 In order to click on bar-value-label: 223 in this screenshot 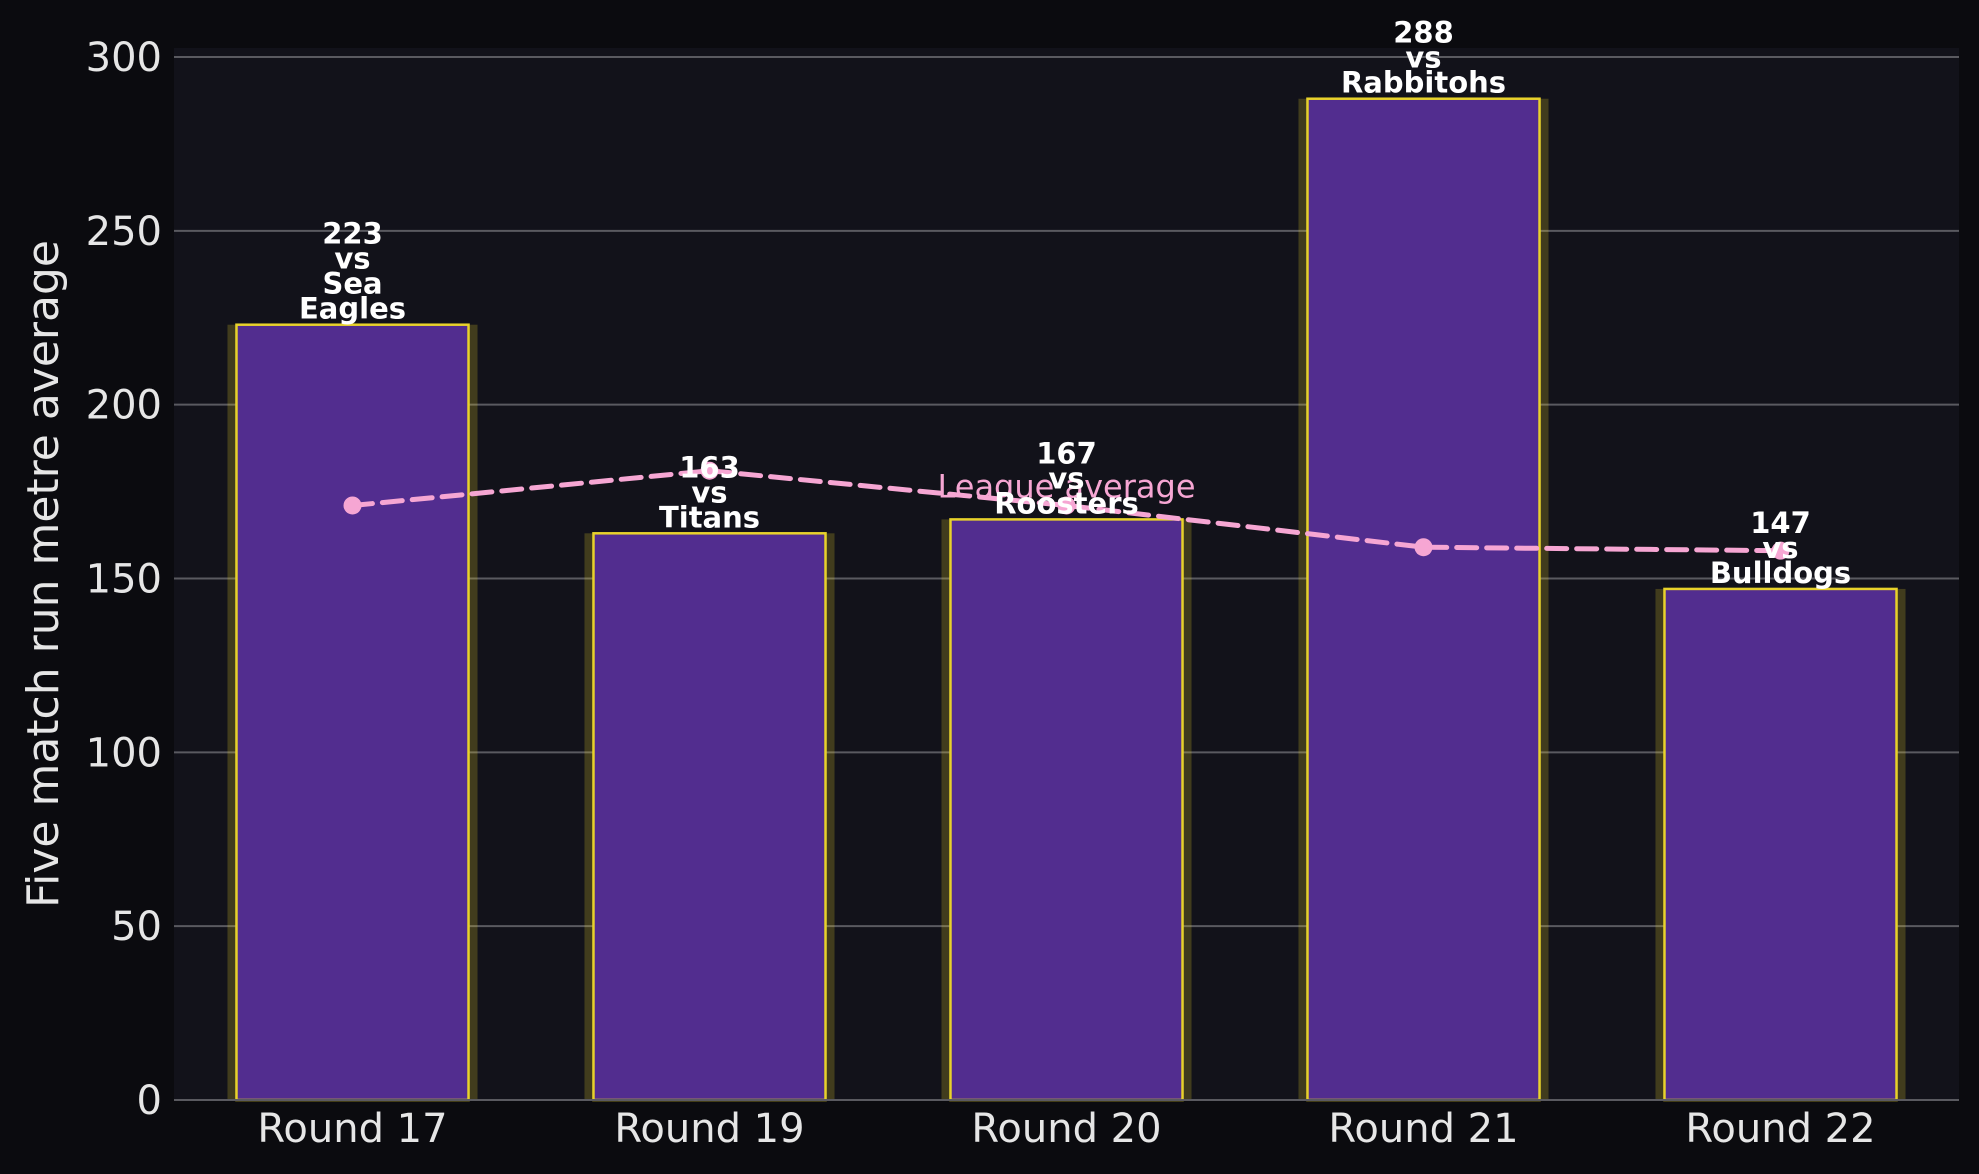, I will do `click(352, 234)`.